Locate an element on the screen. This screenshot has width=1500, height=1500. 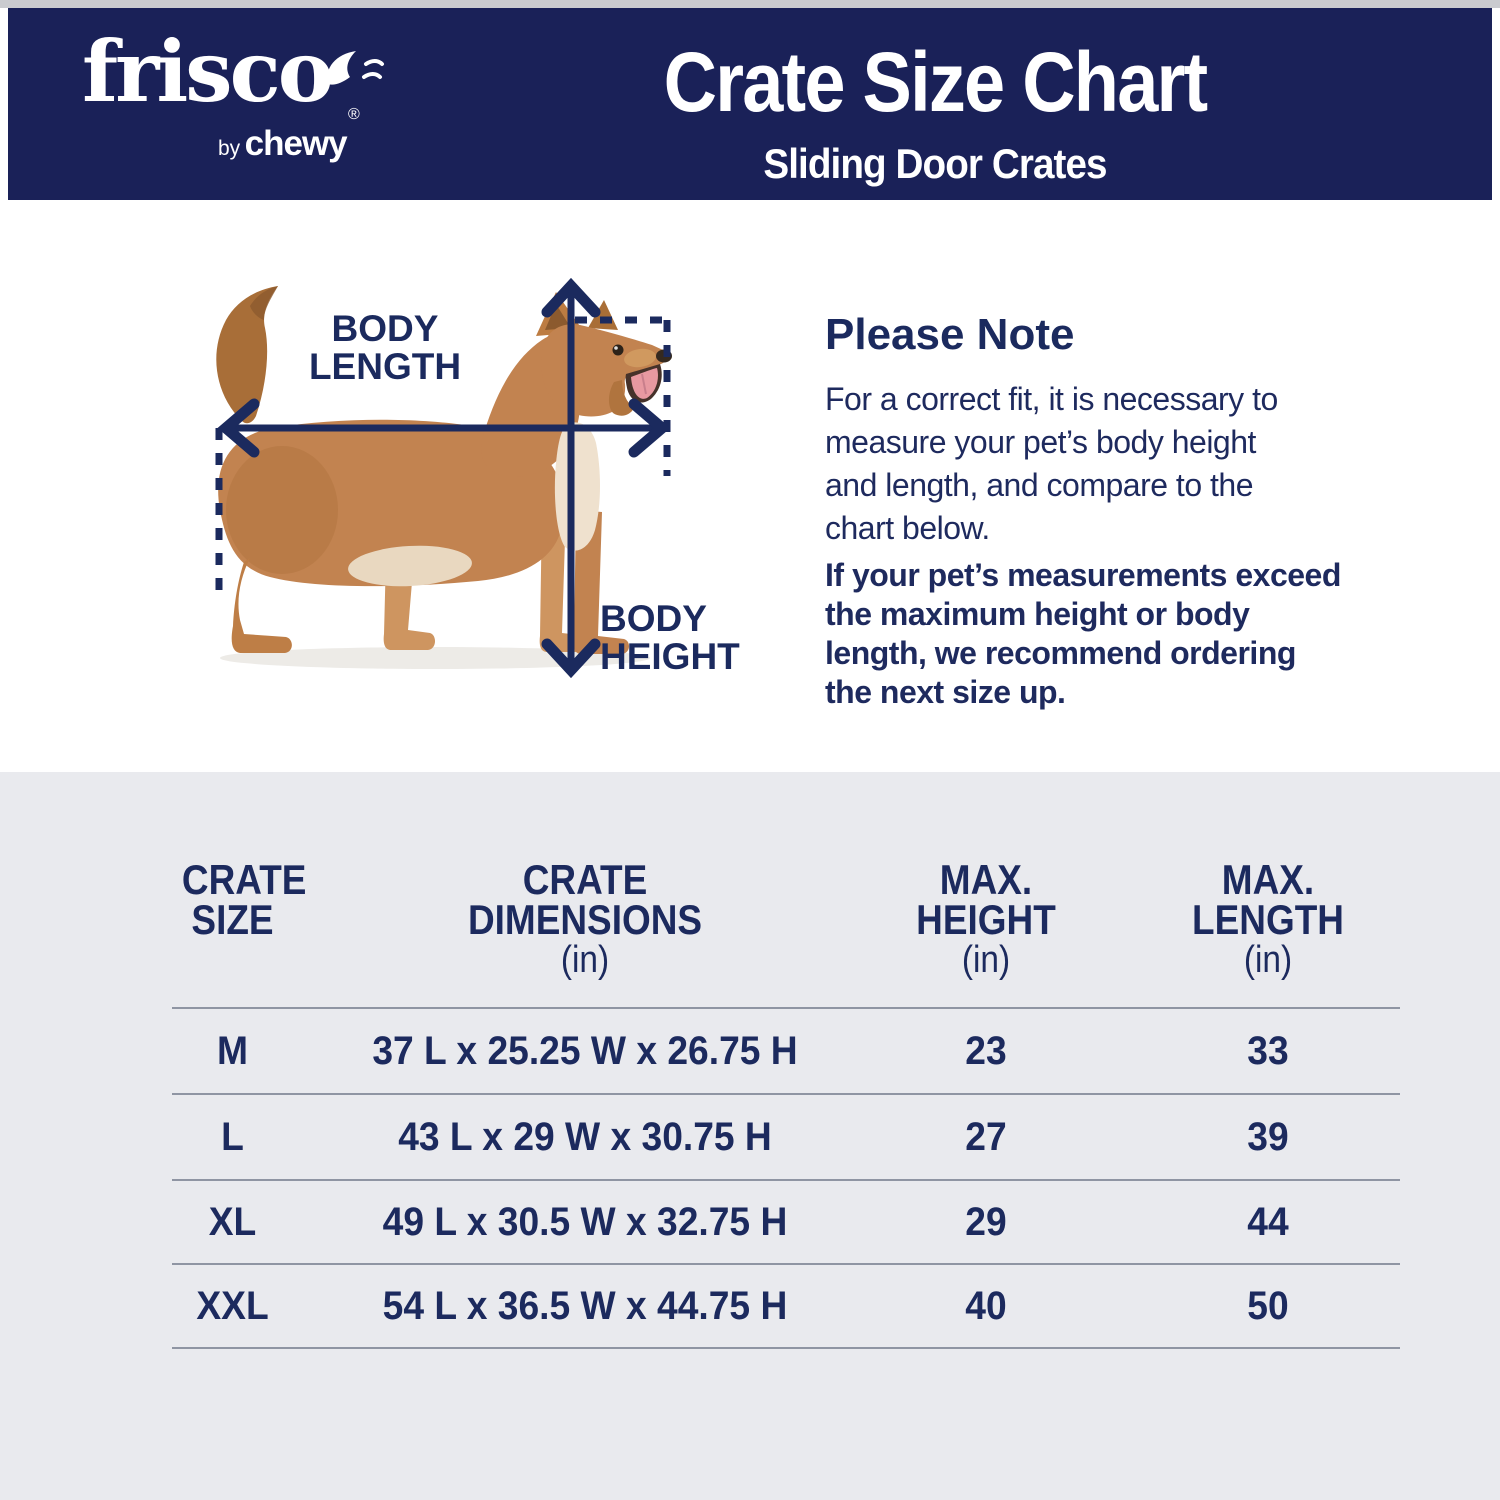
header-line: LENGTH is located at coordinates (1268, 919).